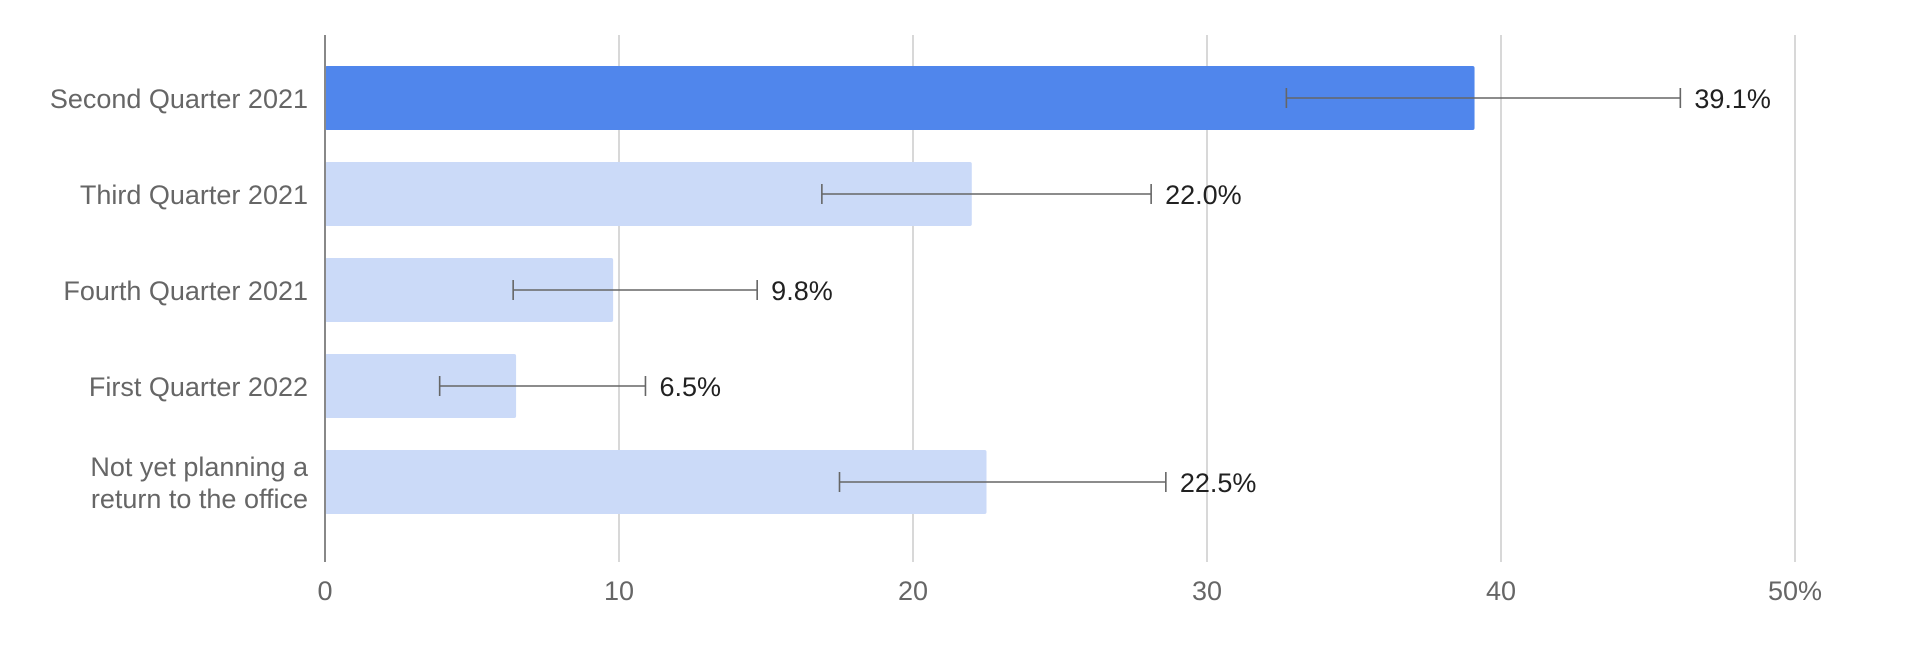 The image size is (1924, 668). Describe the element at coordinates (199, 499) in the screenshot. I see `category-label-line: return to the office` at that location.